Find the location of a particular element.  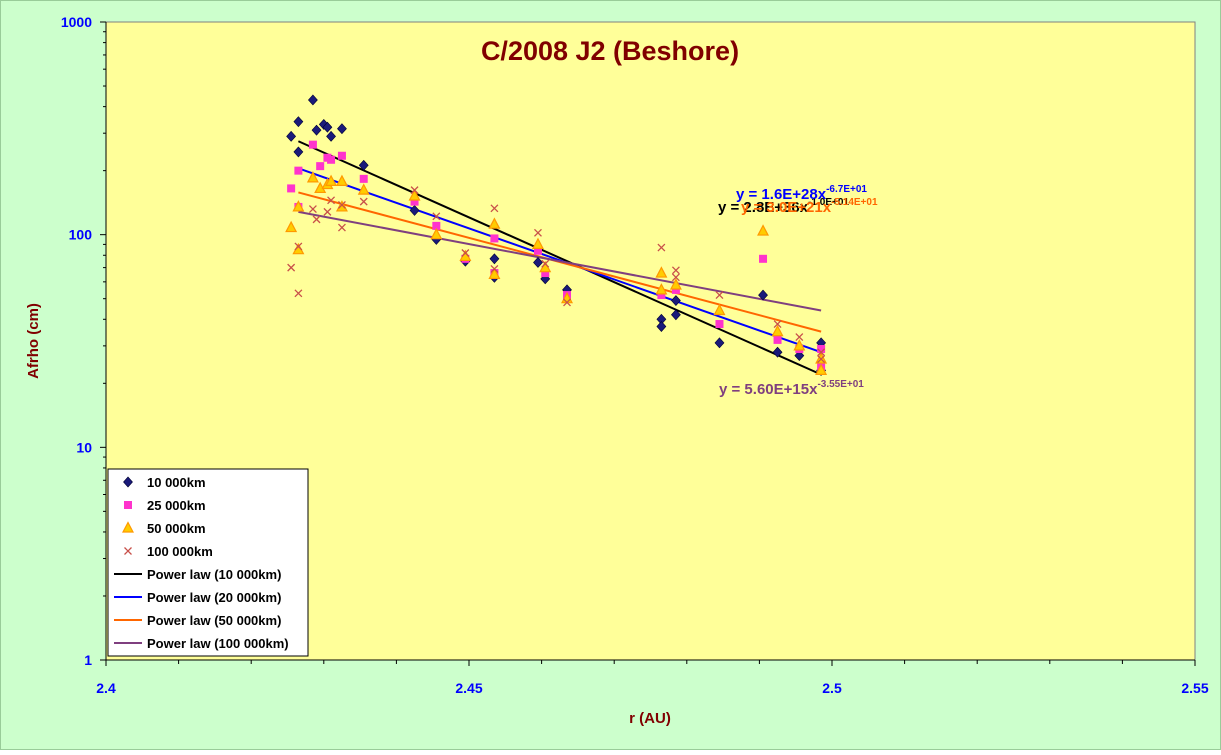

legend-label: Power law (20 000km) is located at coordinates (214, 597).